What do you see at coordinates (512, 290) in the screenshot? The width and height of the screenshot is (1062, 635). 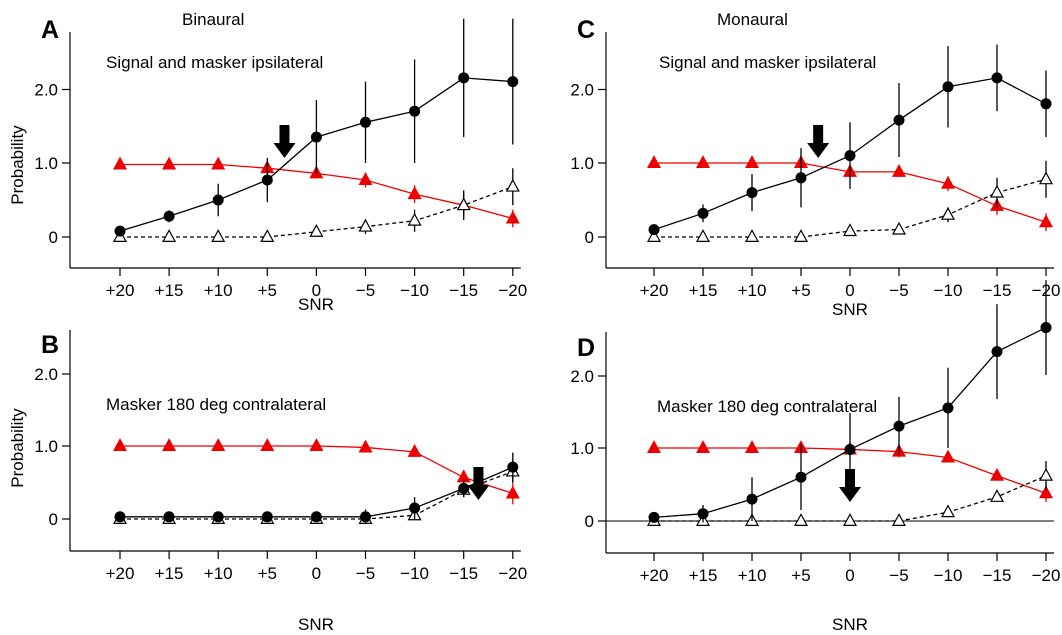 I see `x-tick-label: −20` at bounding box center [512, 290].